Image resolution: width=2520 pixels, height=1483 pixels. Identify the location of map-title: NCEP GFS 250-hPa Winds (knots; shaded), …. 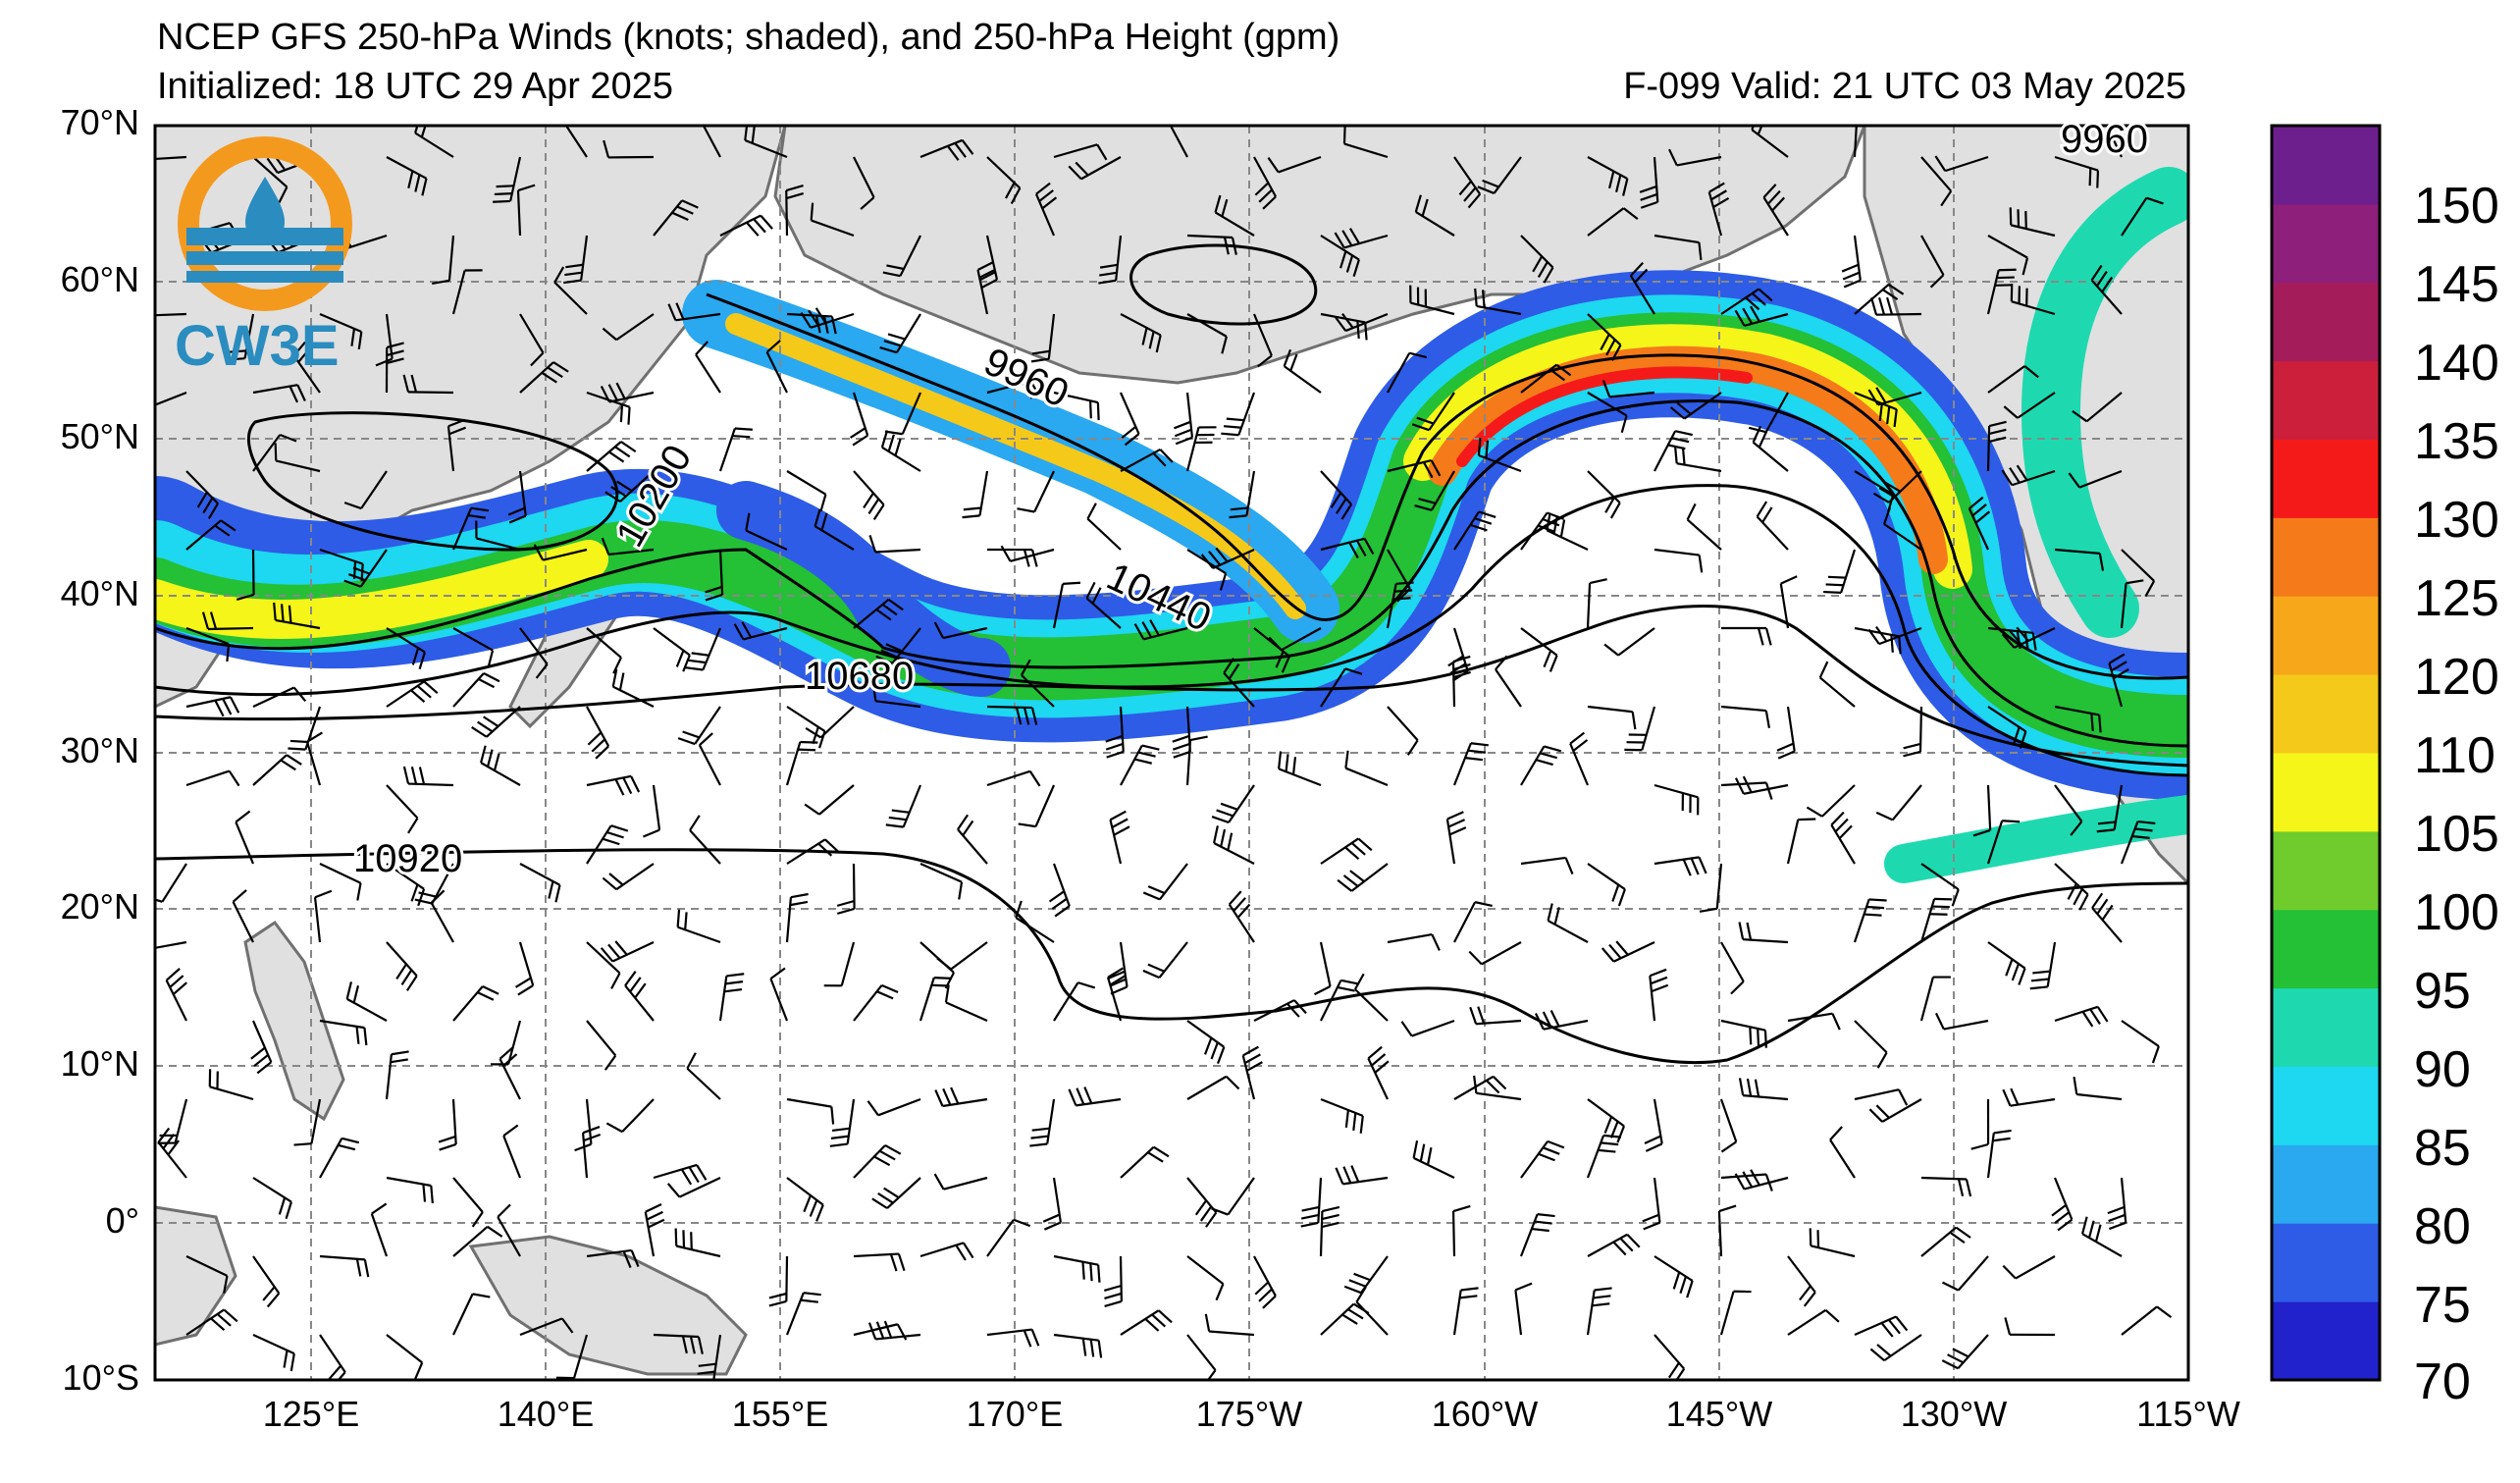
(748, 37).